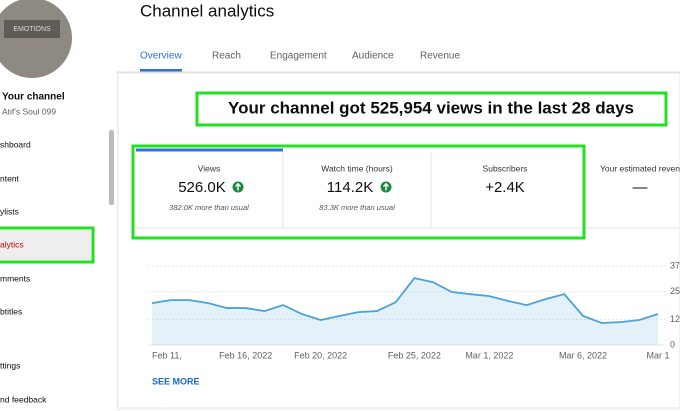 The image size is (680, 411). I want to click on x-tick-label: Feb 16, 2022, so click(245, 355).